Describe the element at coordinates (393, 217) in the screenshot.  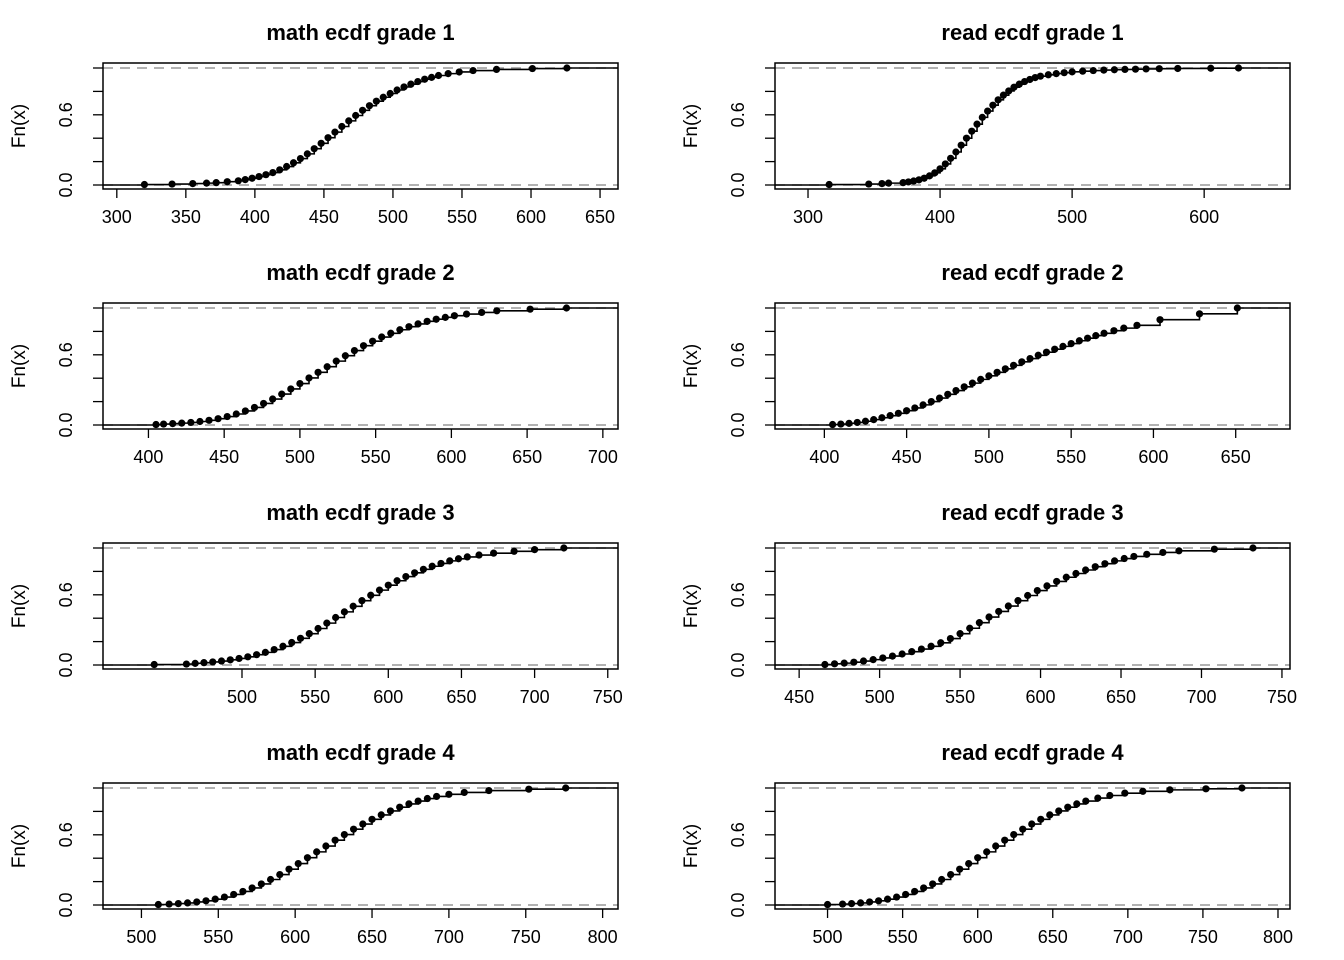
I see `x-tick-label: 500` at that location.